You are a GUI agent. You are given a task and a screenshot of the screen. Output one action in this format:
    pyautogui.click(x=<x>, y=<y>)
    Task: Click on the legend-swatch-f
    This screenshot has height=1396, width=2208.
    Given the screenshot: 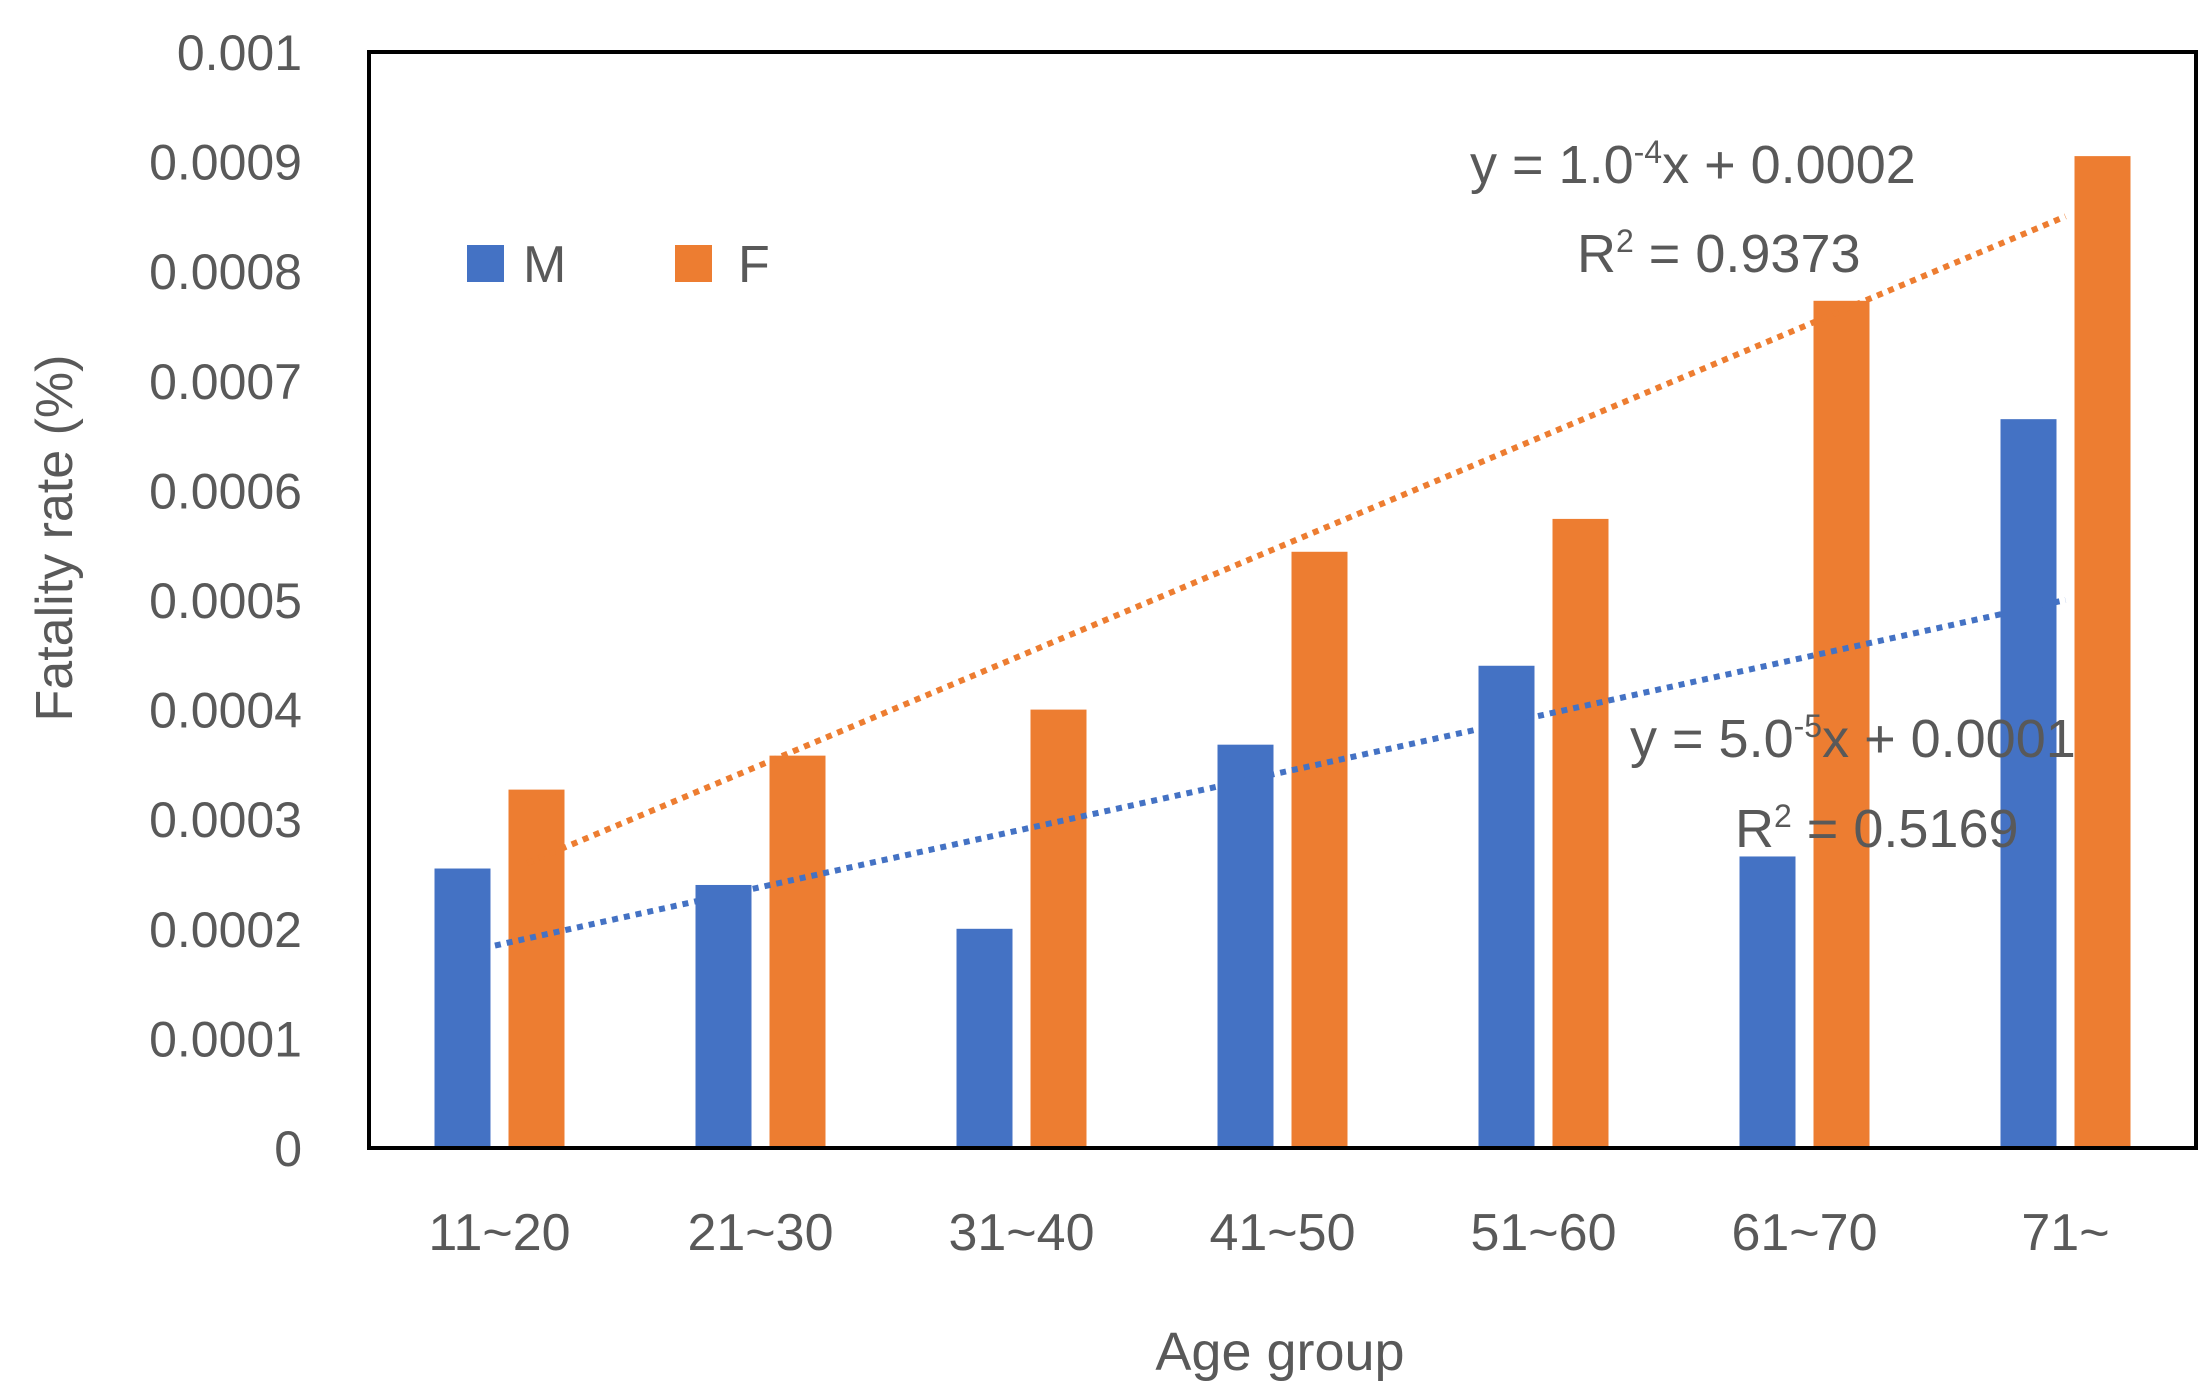 What is the action you would take?
    pyautogui.click(x=693, y=263)
    